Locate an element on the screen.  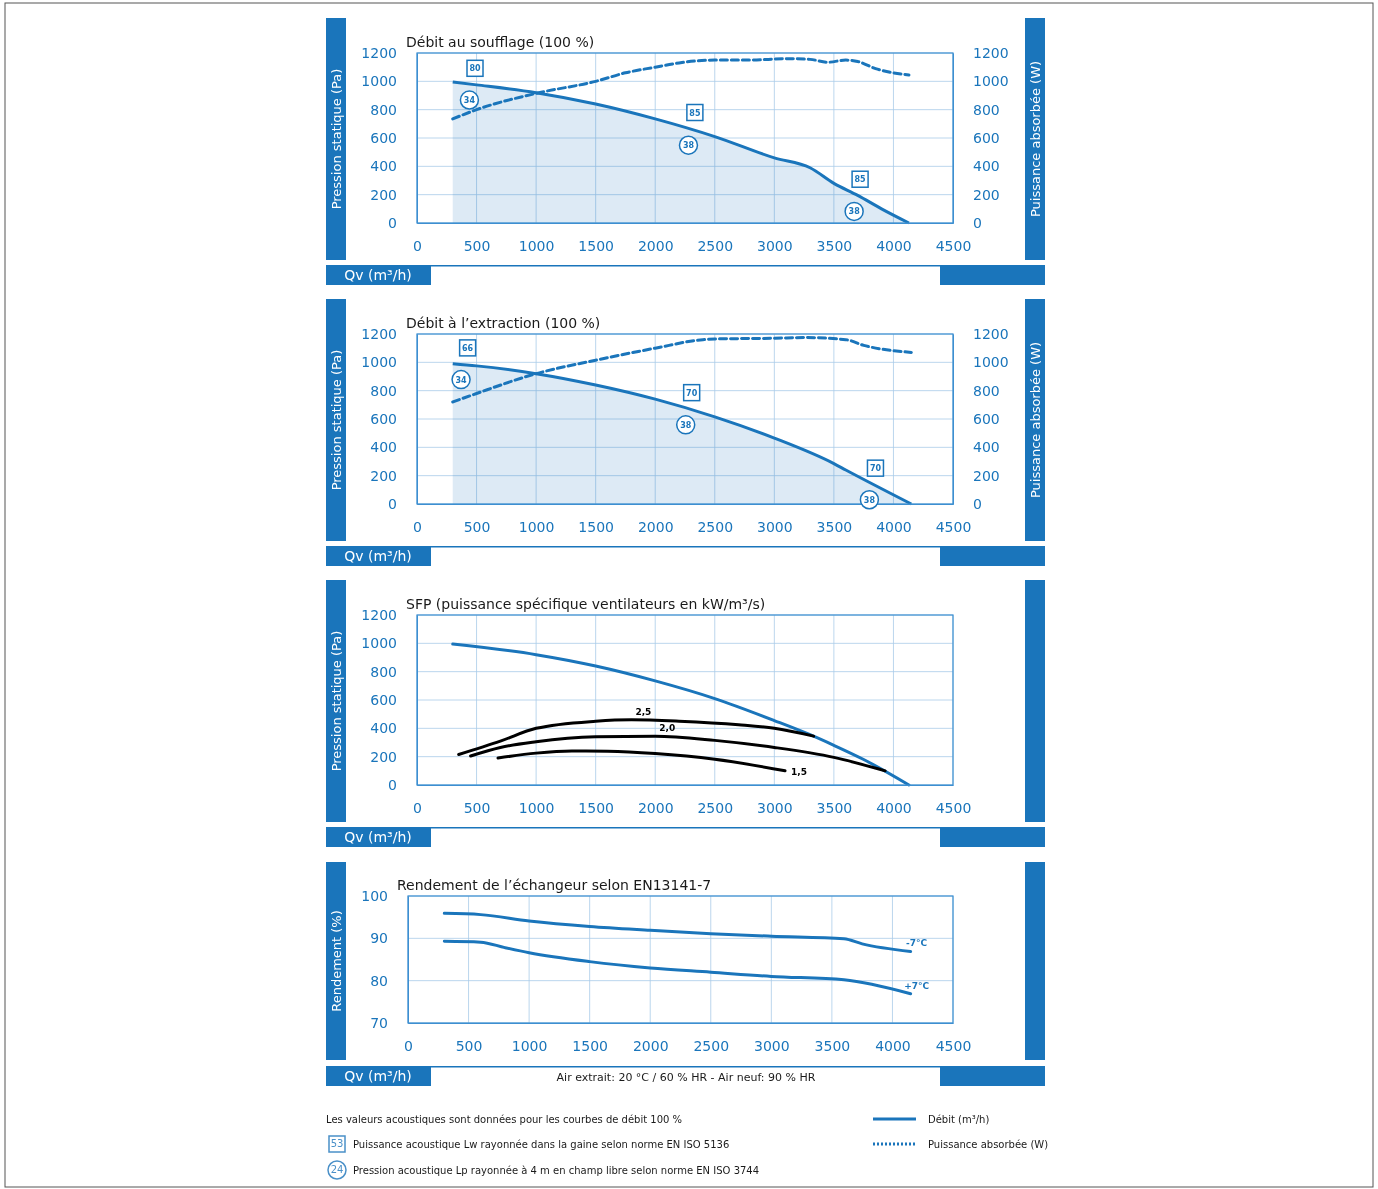
chart-title: Débit au soufflage (100 %) is located at coordinates (500, 42).